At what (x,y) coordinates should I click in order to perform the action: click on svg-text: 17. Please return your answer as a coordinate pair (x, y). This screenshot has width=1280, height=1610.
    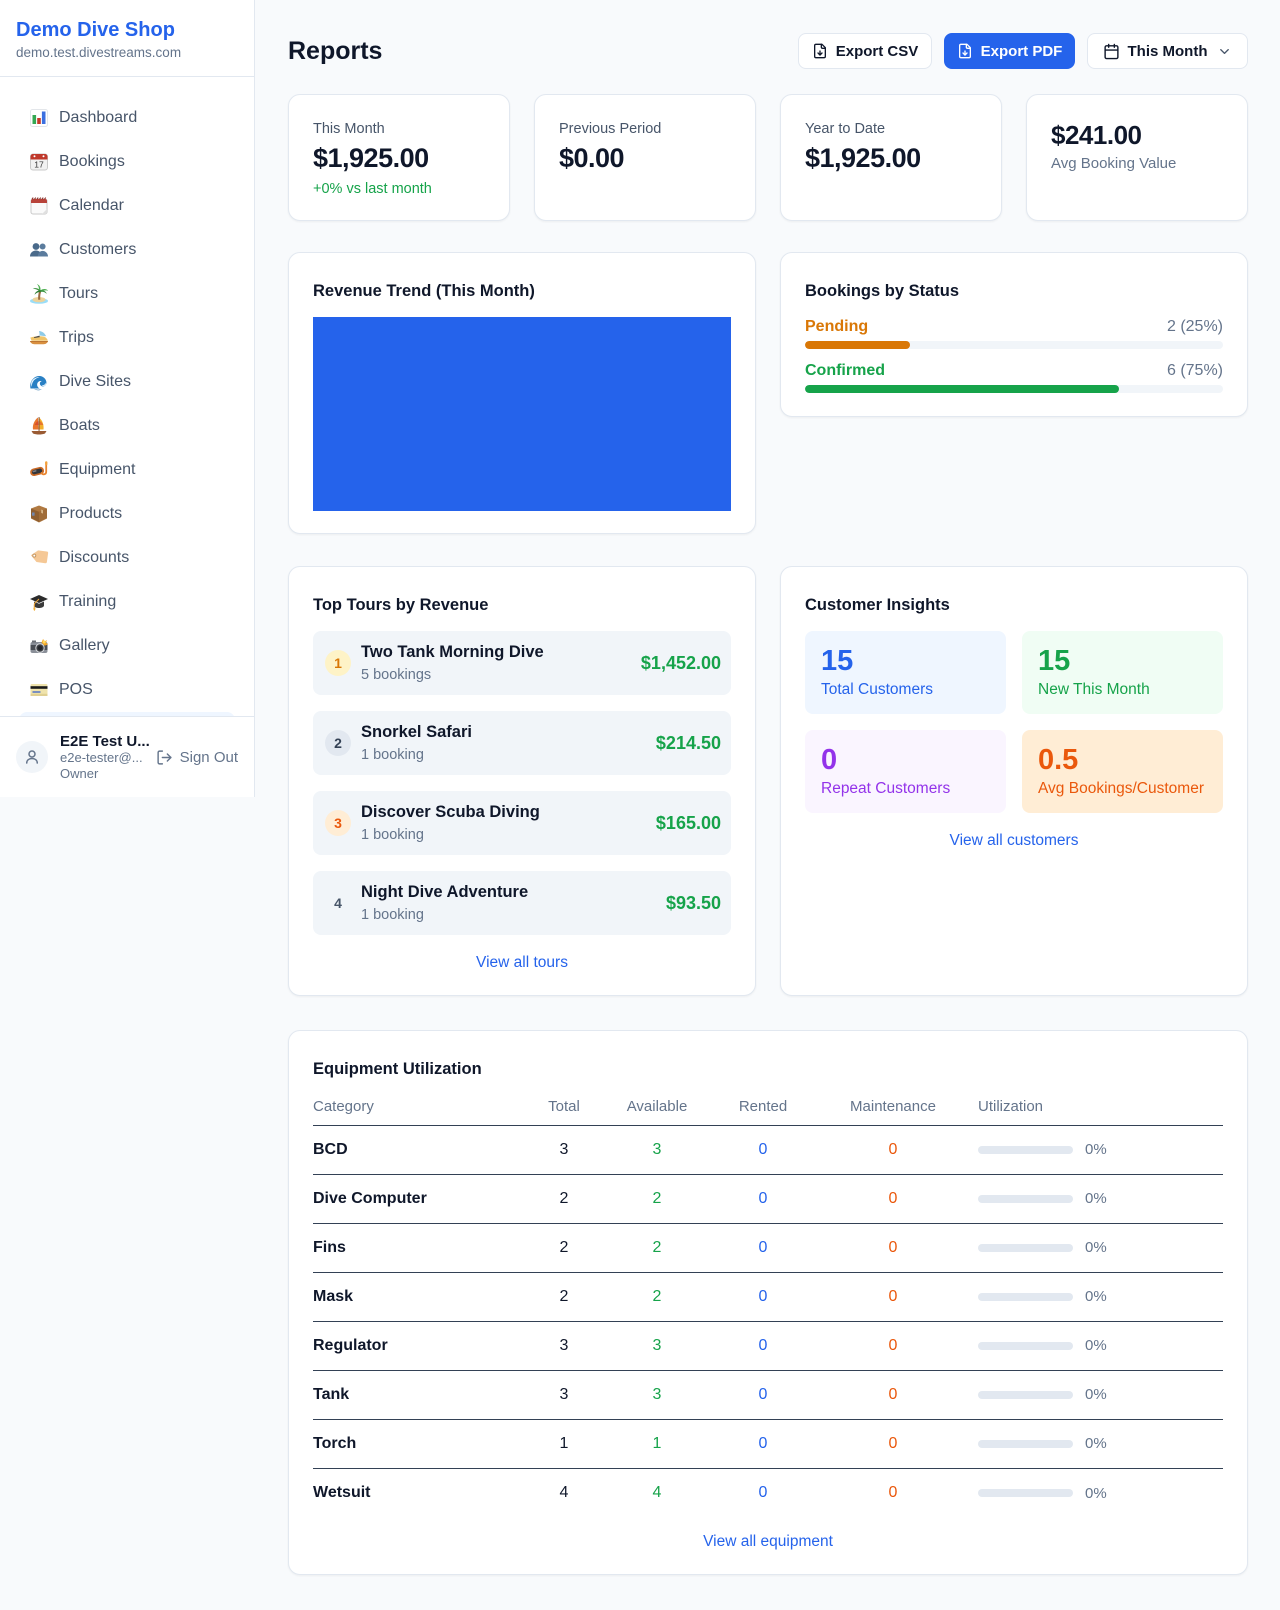
    Looking at the image, I should click on (39, 165).